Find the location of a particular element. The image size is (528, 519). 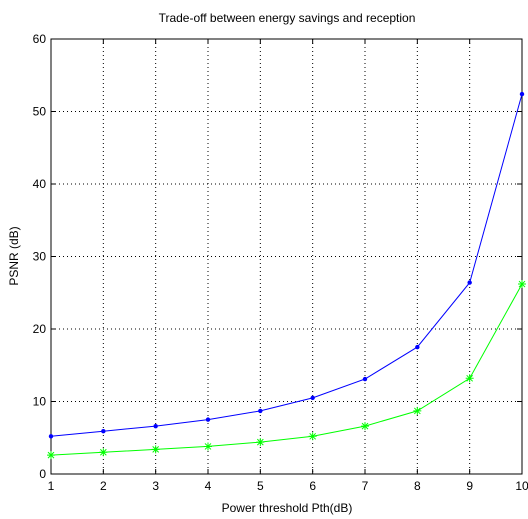

y-tick-label-6: 60 is located at coordinates (40, 39).